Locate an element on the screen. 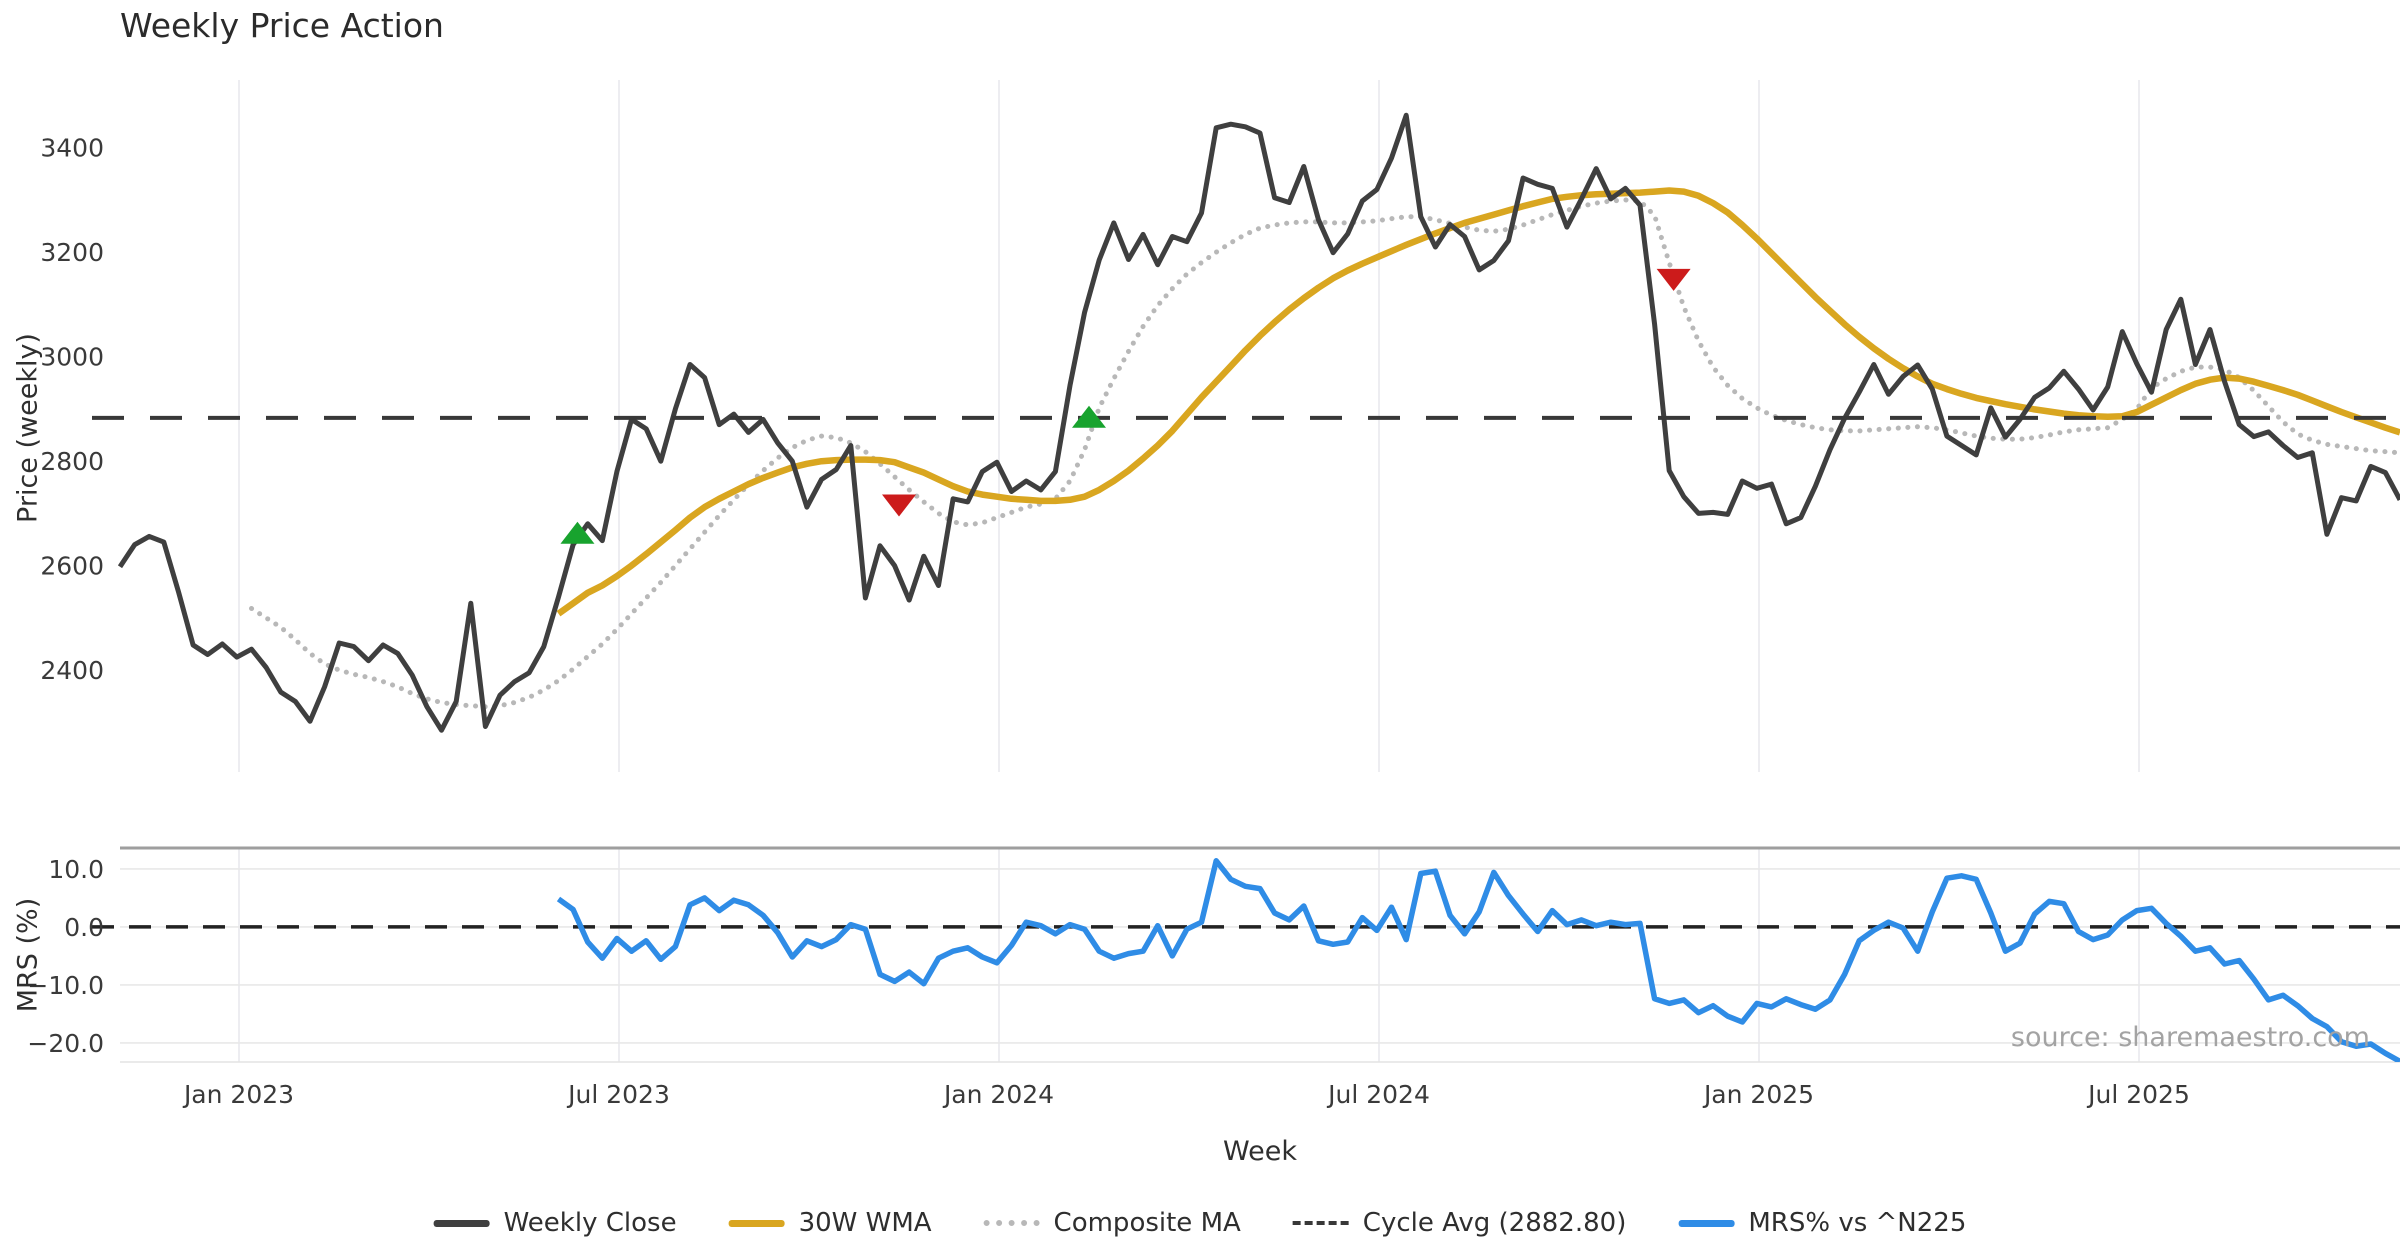 This screenshot has width=2400, height=1260. source-attribution: source: sharemaestro.com is located at coordinates (2190, 1037).